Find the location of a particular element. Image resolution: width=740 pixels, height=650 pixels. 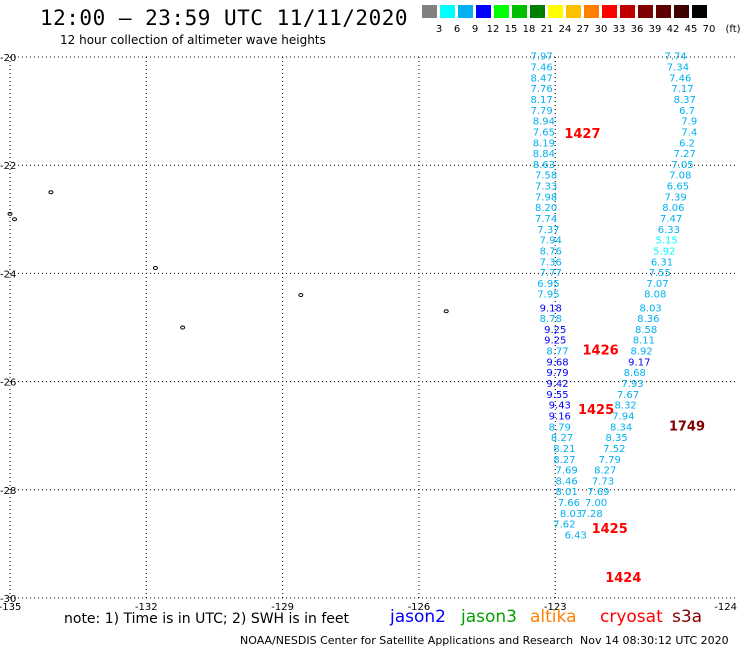

wave-height-label: 8.94 is located at coordinates (544, 122).